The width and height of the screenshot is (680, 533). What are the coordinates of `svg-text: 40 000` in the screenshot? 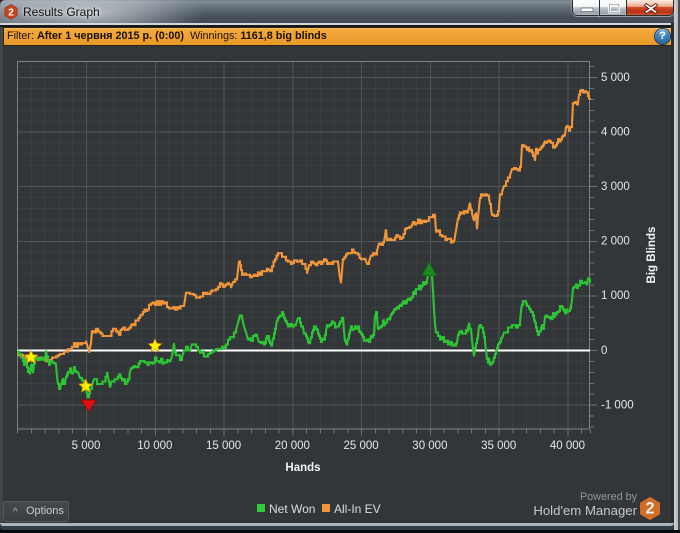 It's located at (567, 446).